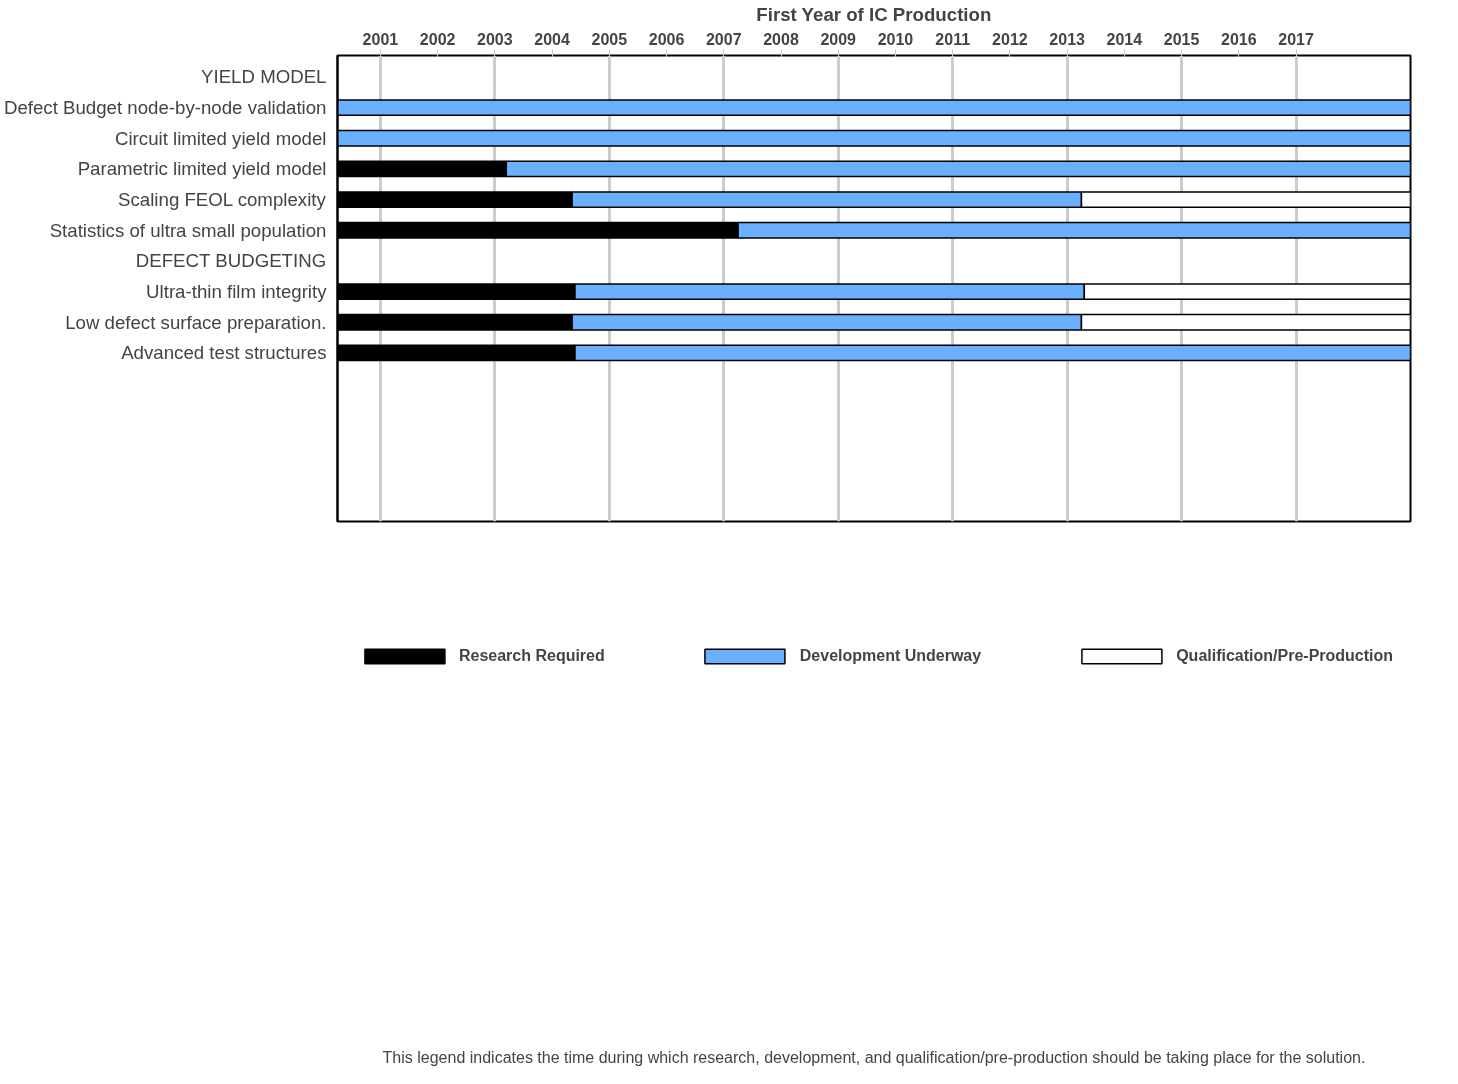  Describe the element at coordinates (723, 39) in the screenshot. I see `x-tick-label: 2007` at that location.